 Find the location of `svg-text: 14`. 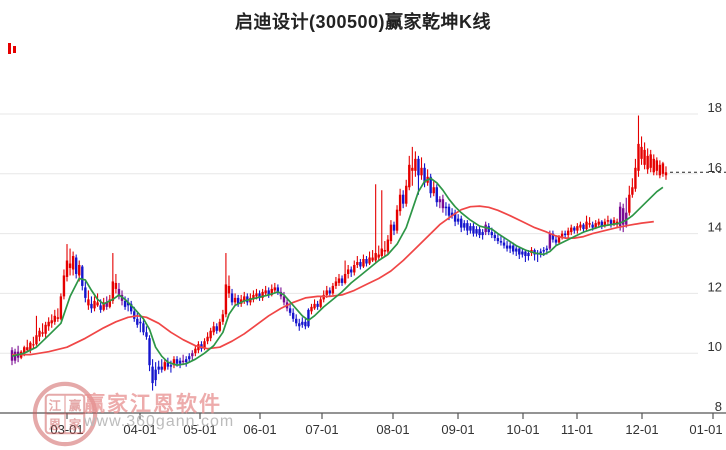

svg-text: 14 is located at coordinates (715, 227).